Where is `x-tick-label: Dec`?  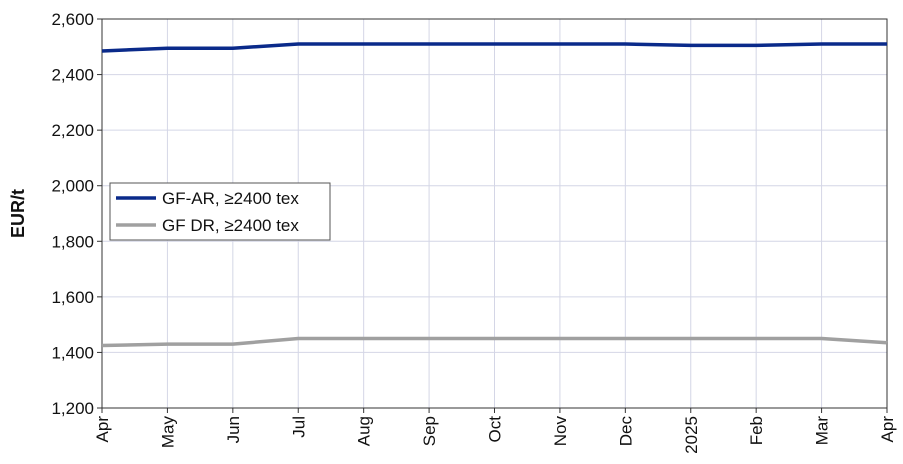 x-tick-label: Dec is located at coordinates (625, 431).